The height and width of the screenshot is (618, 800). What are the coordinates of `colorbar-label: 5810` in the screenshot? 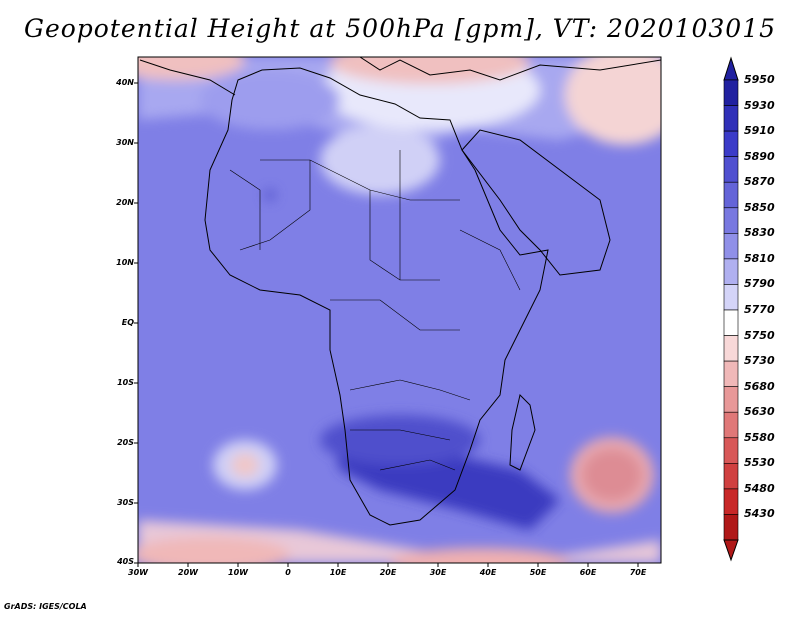 It's located at (759, 258).